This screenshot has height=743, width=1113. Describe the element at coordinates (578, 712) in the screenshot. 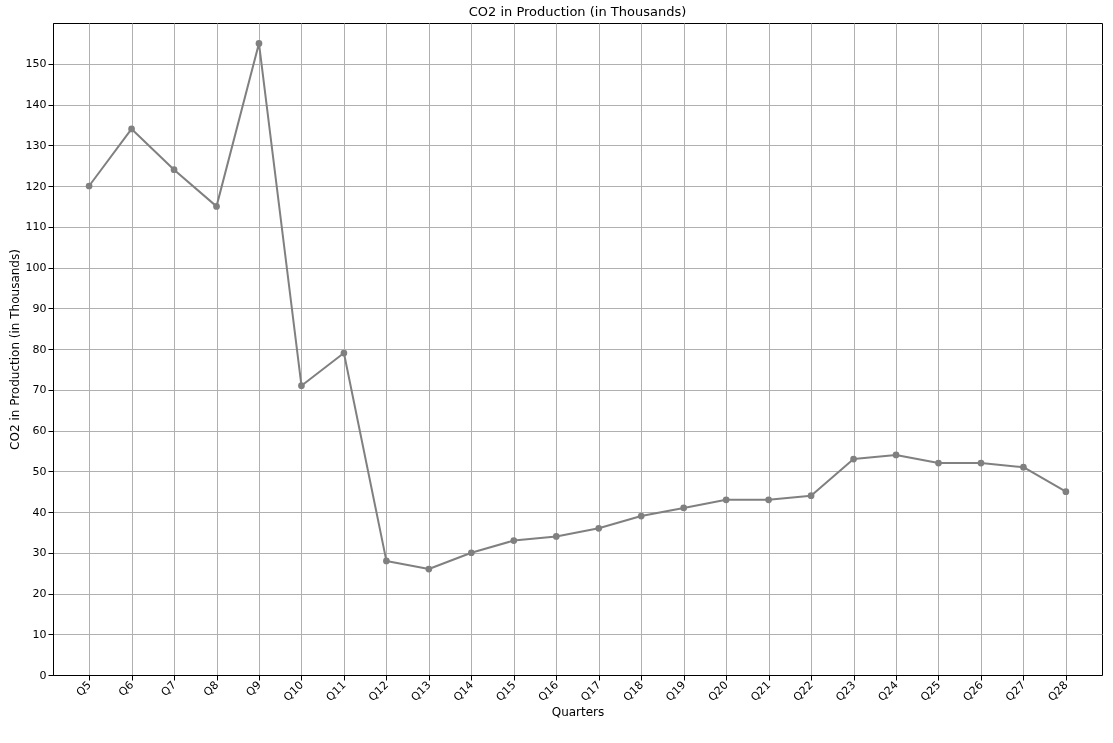

I see `x-axis-title: Quarters` at that location.